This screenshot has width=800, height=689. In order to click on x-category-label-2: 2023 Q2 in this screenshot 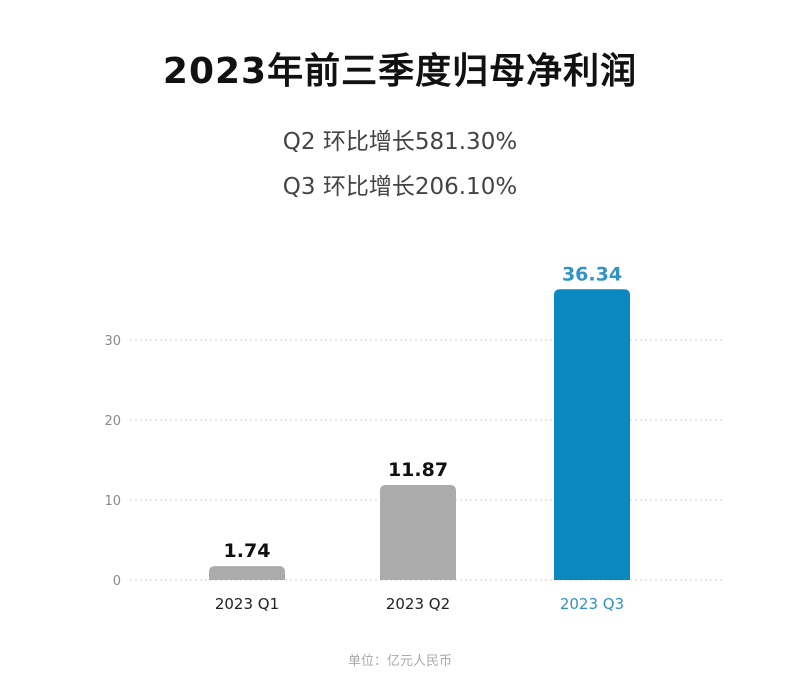, I will do `click(418, 604)`.